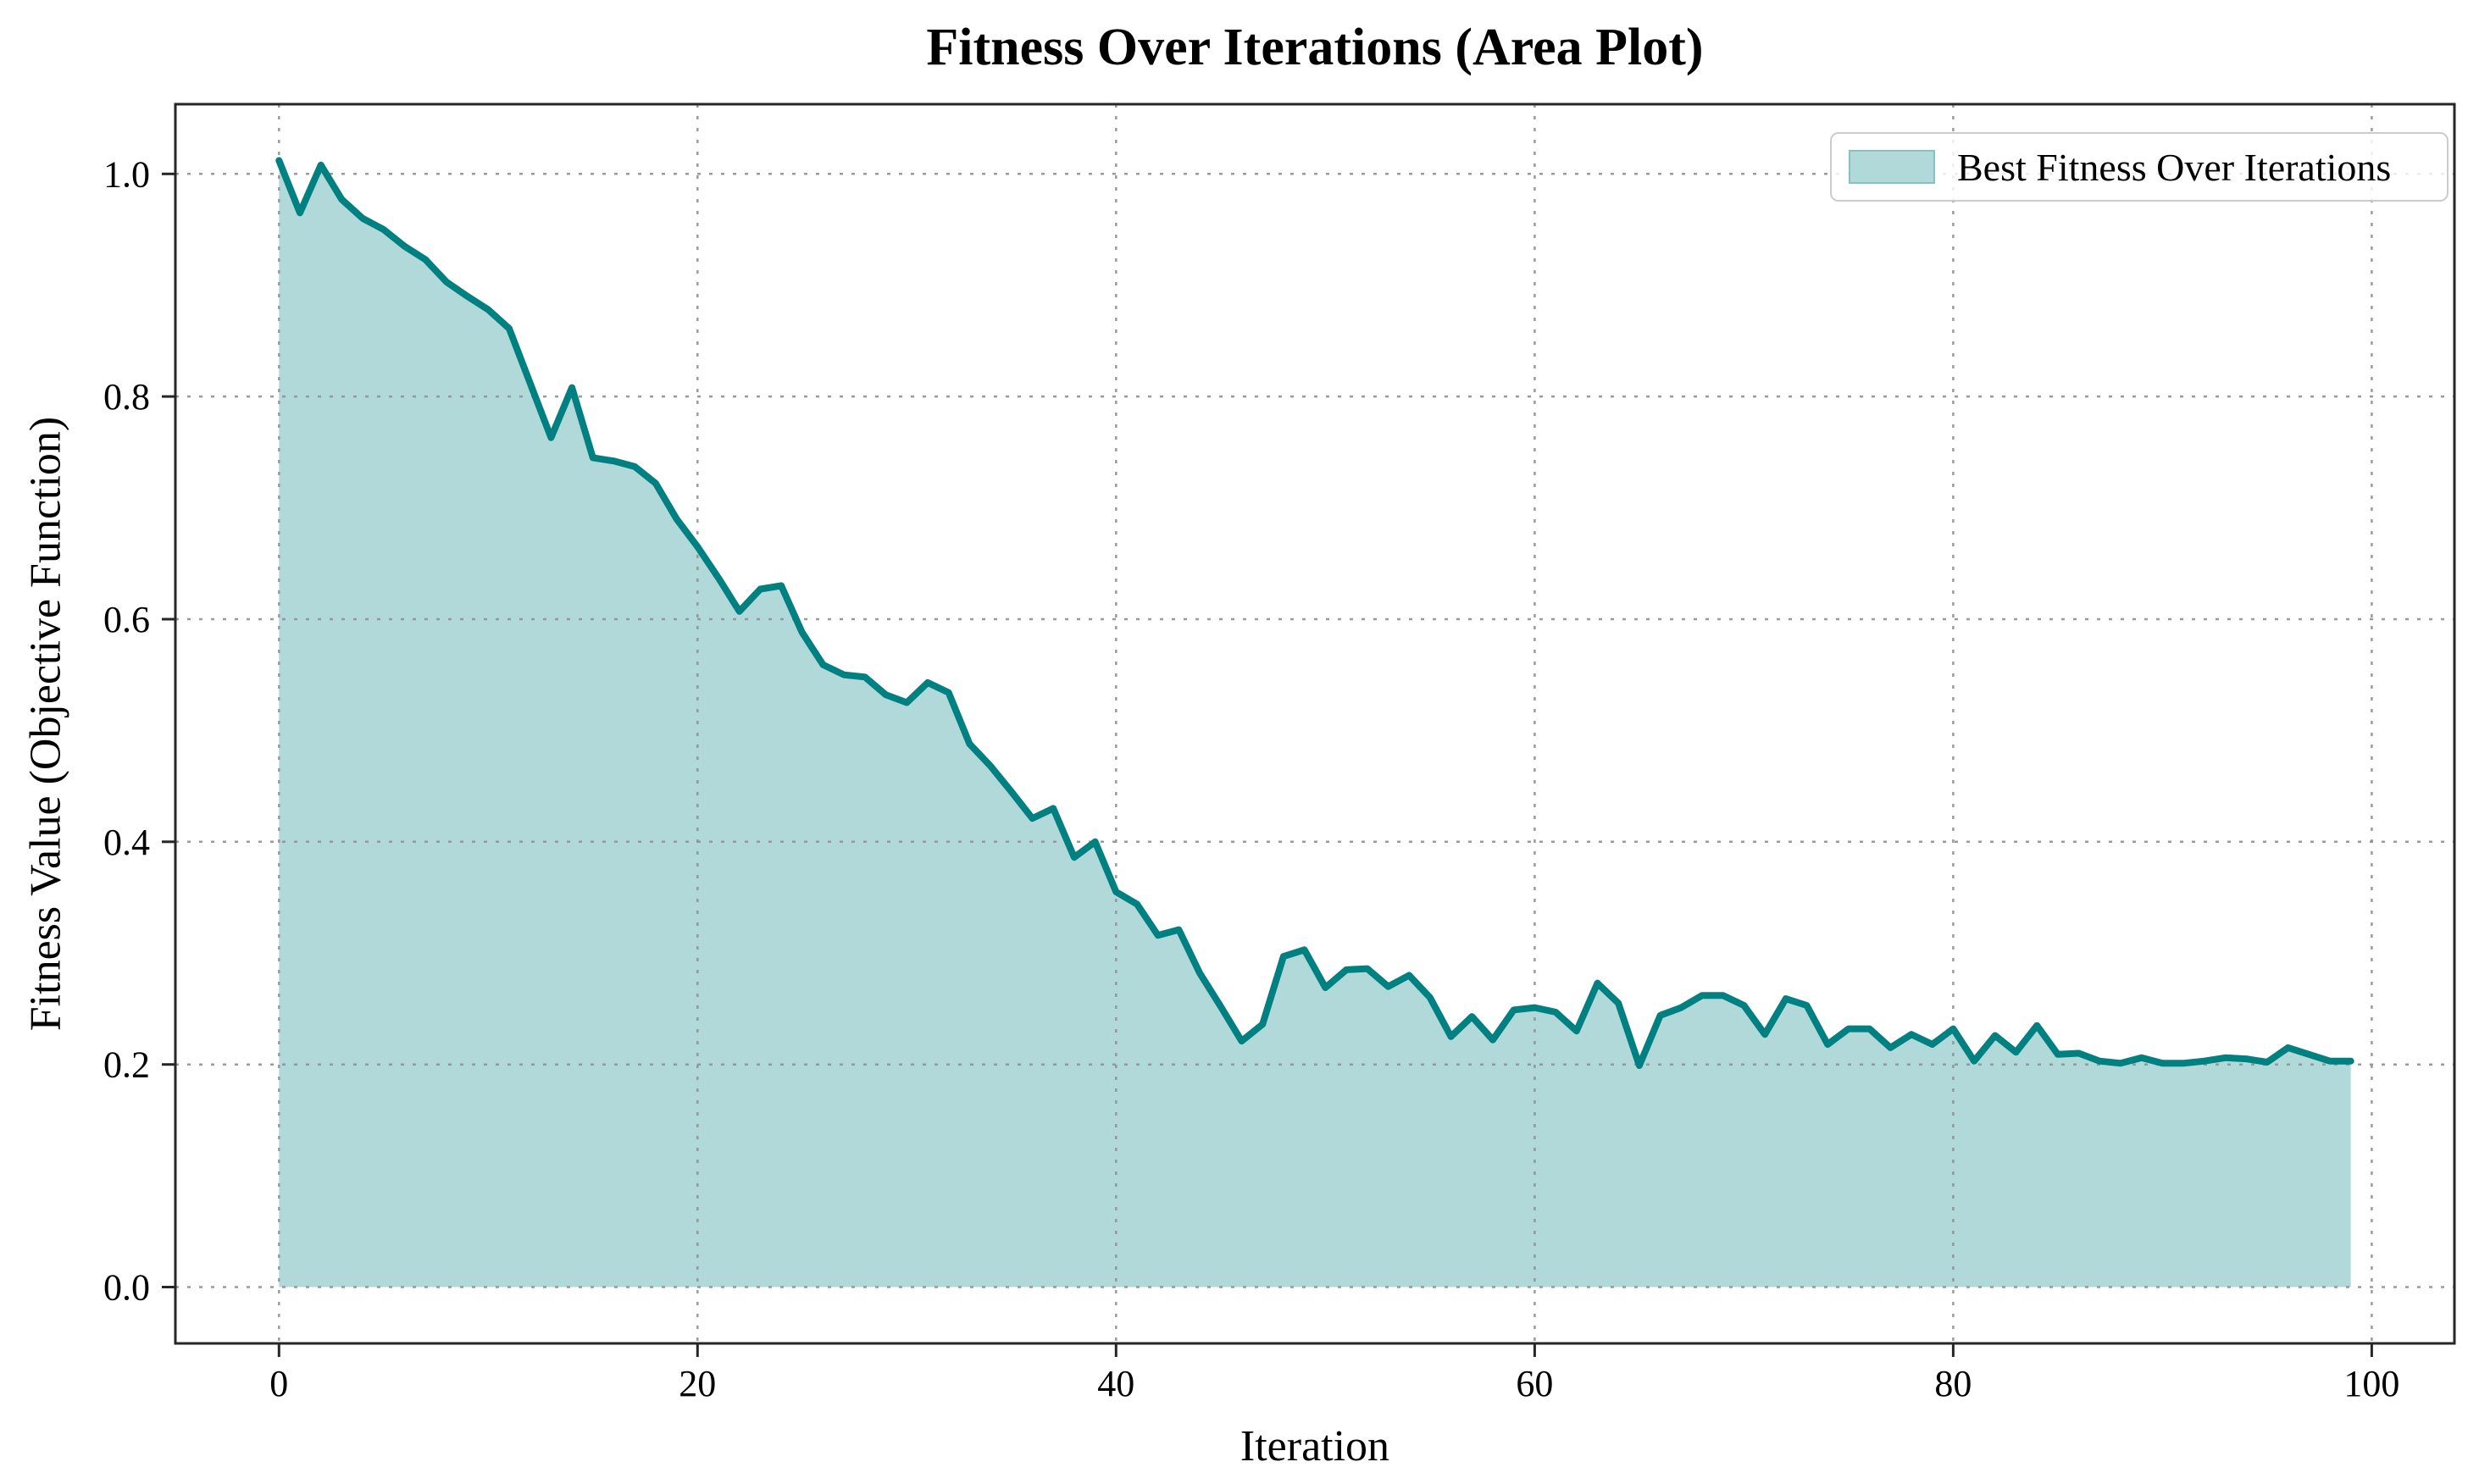 The height and width of the screenshot is (1484, 2479). I want to click on x-tick-label: 40, so click(1115, 1383).